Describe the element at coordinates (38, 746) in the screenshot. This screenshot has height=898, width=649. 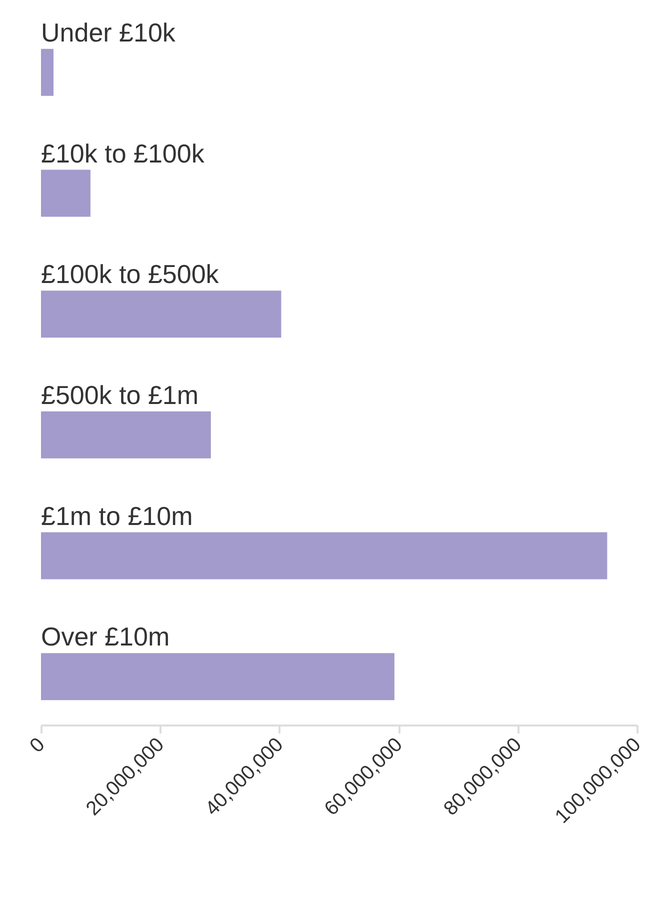
I see `x-tick-label: 0` at that location.